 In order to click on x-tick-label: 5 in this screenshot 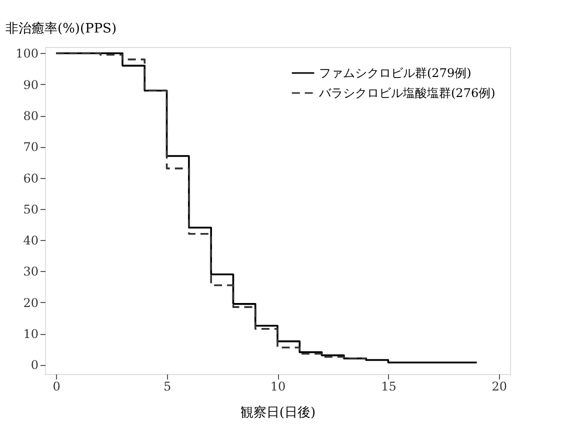, I will do `click(167, 387)`.